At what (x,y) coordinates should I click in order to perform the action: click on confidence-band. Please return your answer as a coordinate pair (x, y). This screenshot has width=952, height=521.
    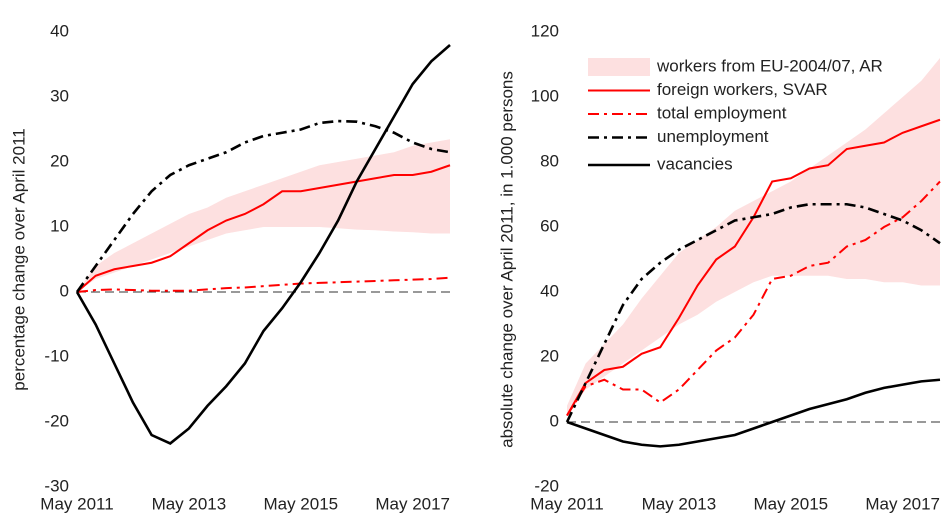
    Looking at the image, I should click on (263, 215).